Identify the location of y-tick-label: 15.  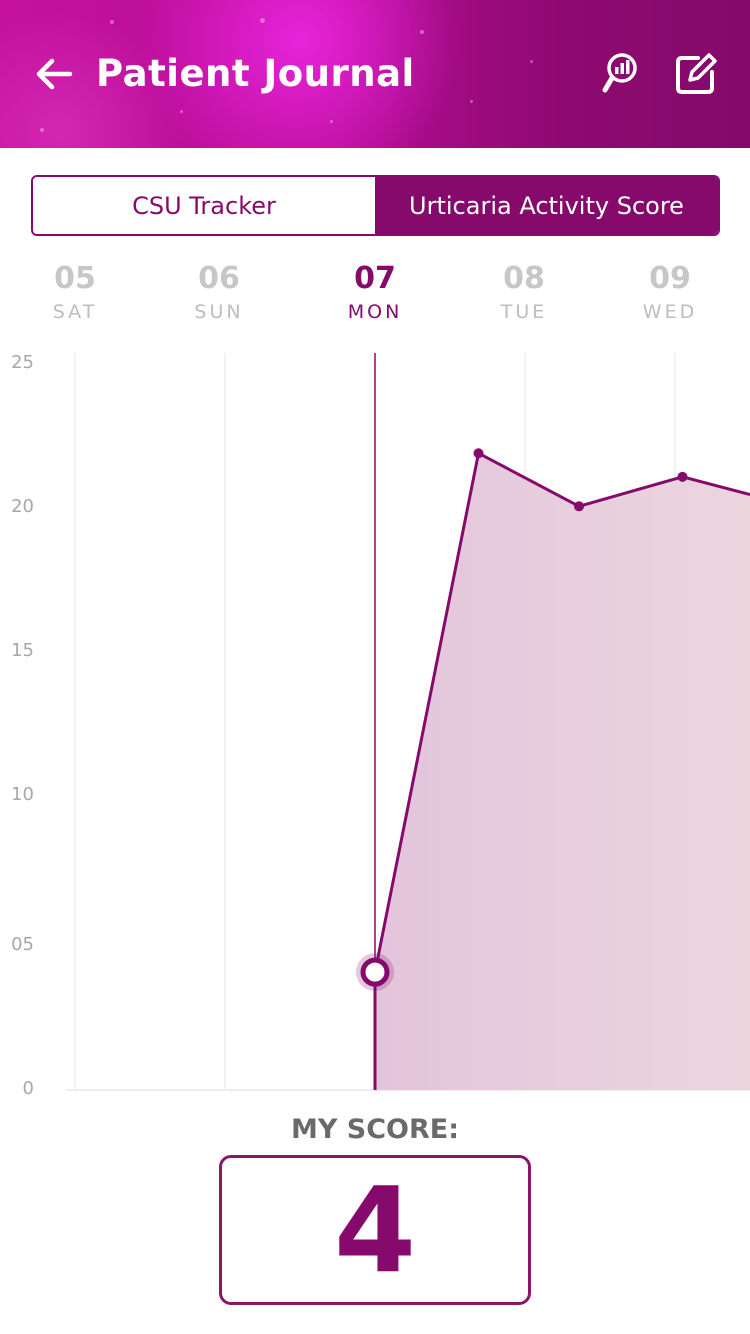
(22, 650).